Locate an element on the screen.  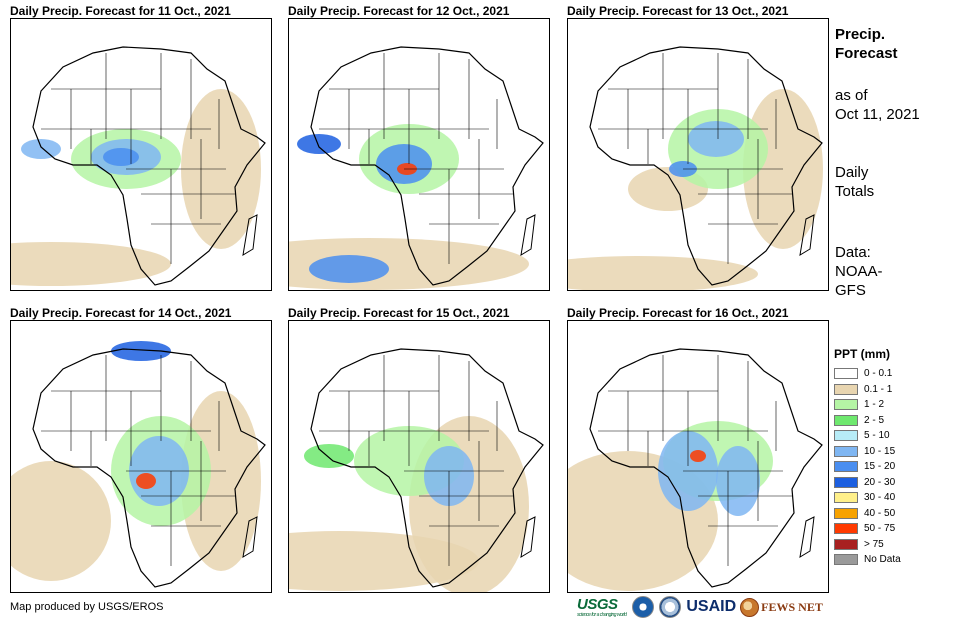
map-panel-1: Daily Precip. Forecast for 11 Oct., 2021 is located at coordinates (141, 147).